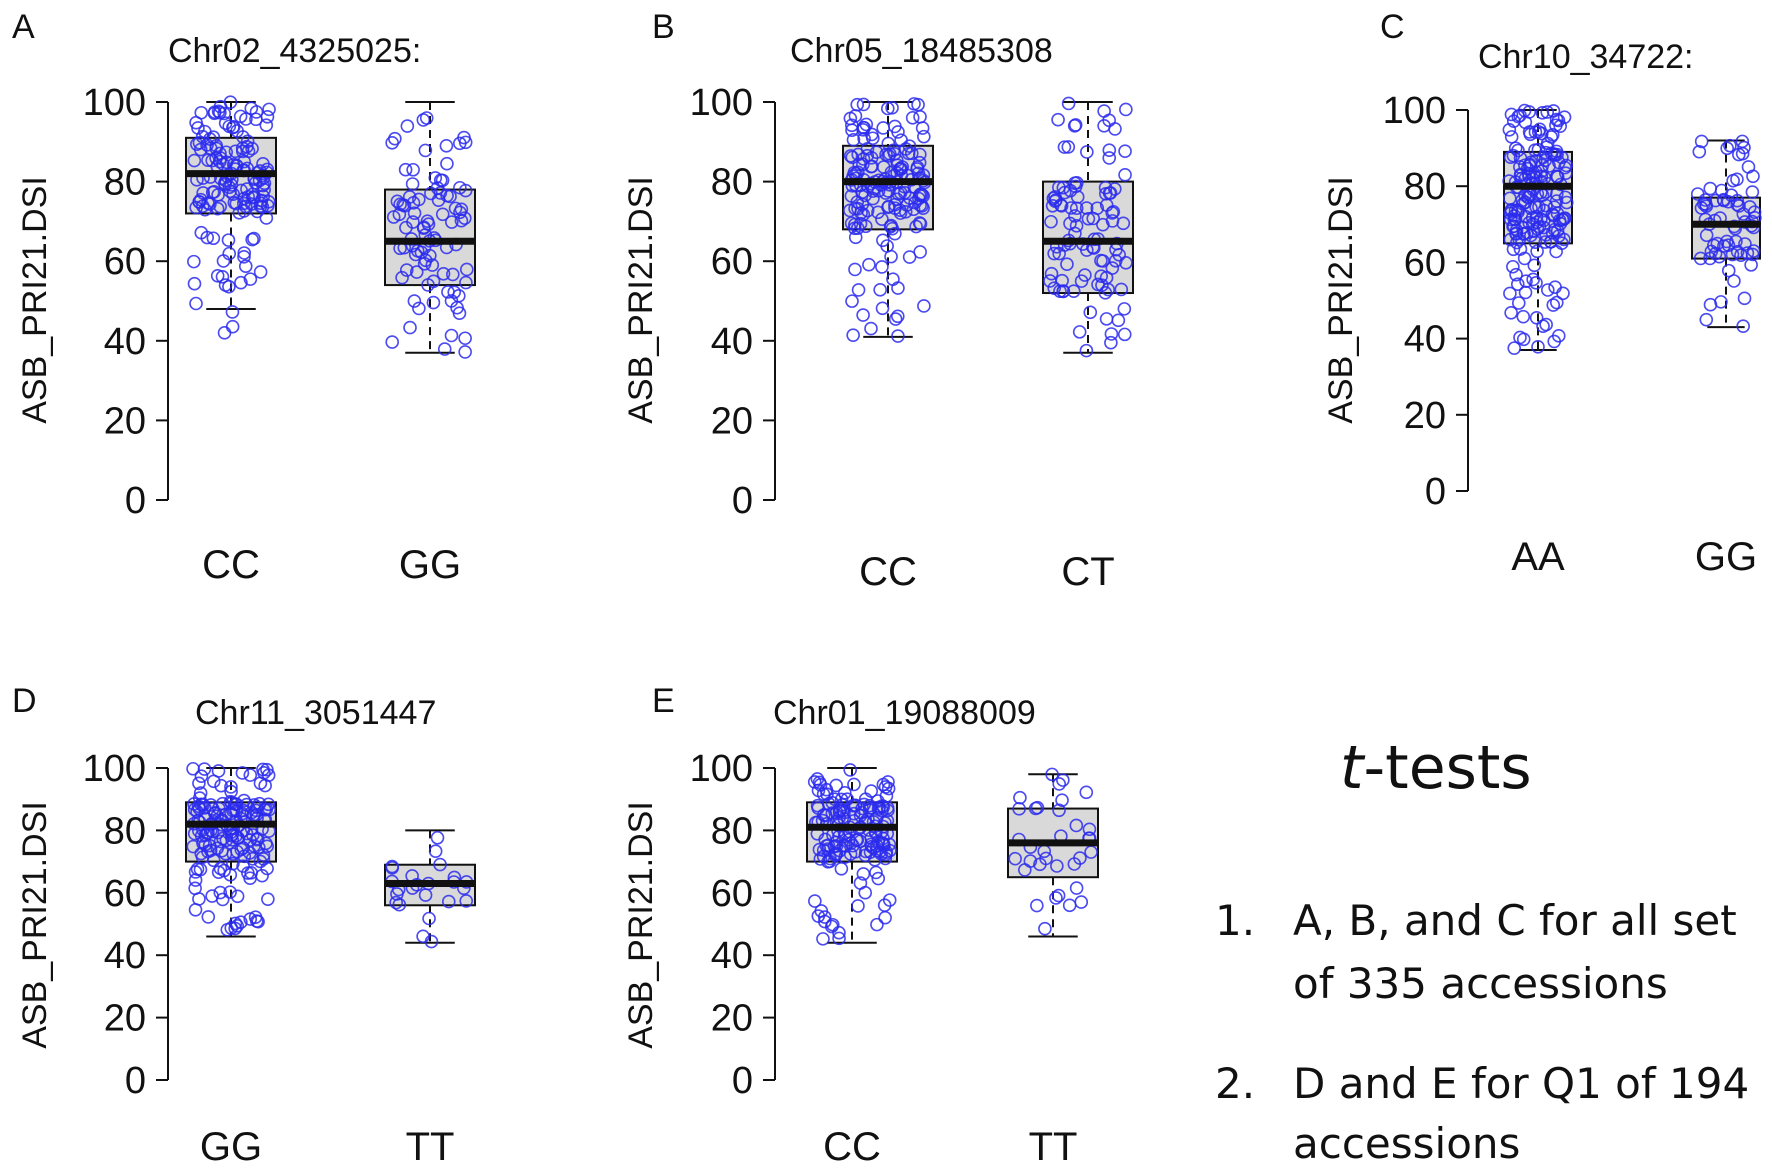  I want to click on note-2-line1: D and E for Q1 of 194, so click(1521, 1083).